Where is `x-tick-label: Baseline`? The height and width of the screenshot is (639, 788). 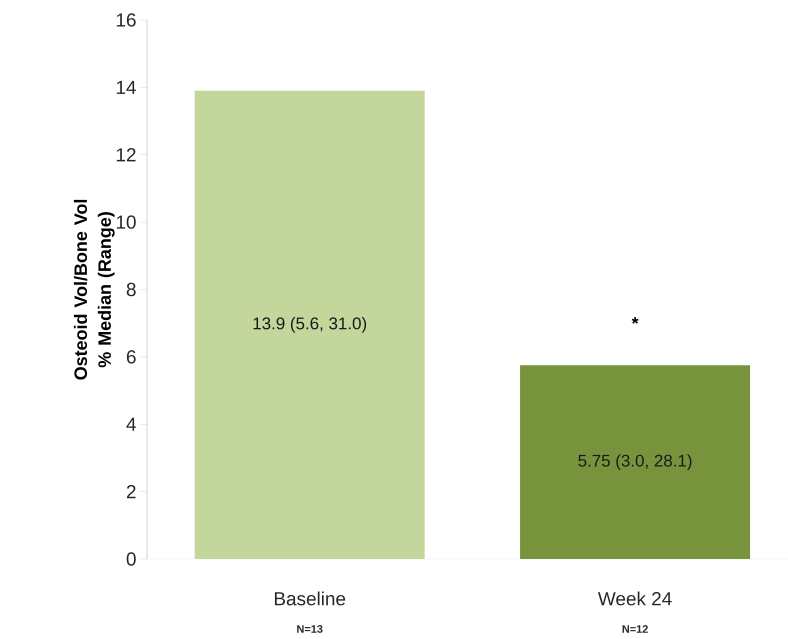
x-tick-label: Baseline is located at coordinates (310, 599).